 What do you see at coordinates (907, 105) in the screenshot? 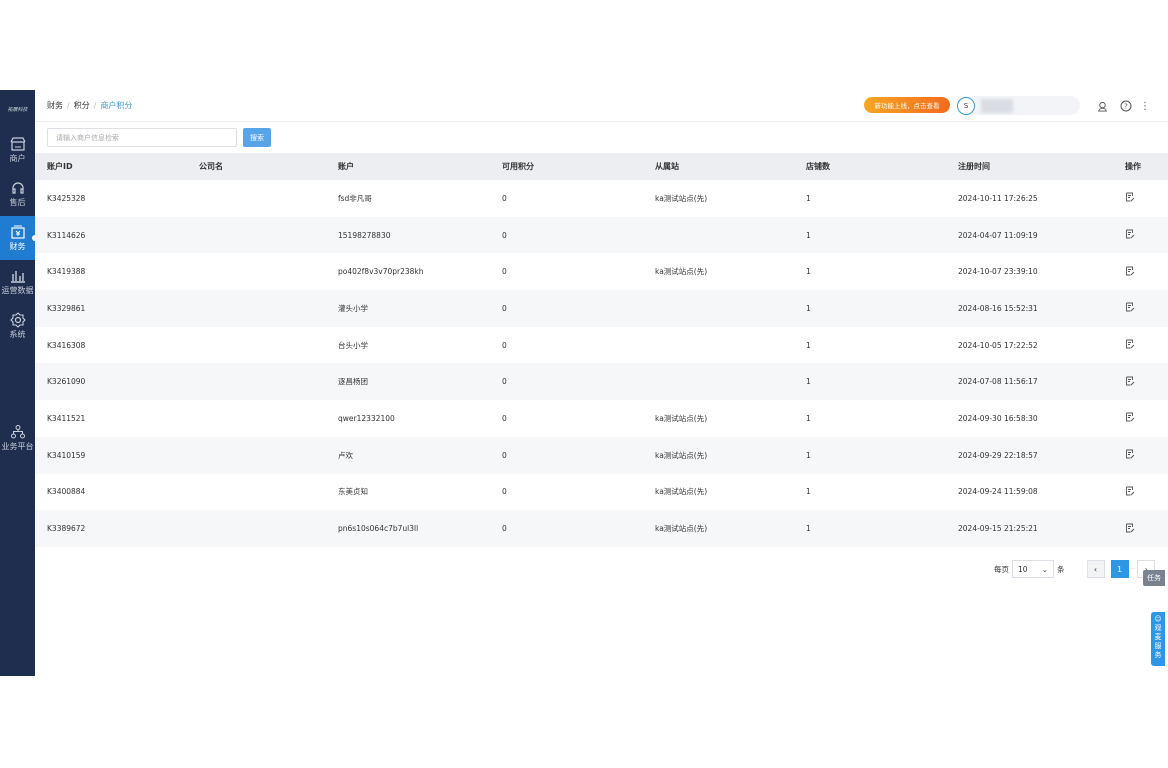
I see `new-feature-button: 新功能上线，点击查看` at bounding box center [907, 105].